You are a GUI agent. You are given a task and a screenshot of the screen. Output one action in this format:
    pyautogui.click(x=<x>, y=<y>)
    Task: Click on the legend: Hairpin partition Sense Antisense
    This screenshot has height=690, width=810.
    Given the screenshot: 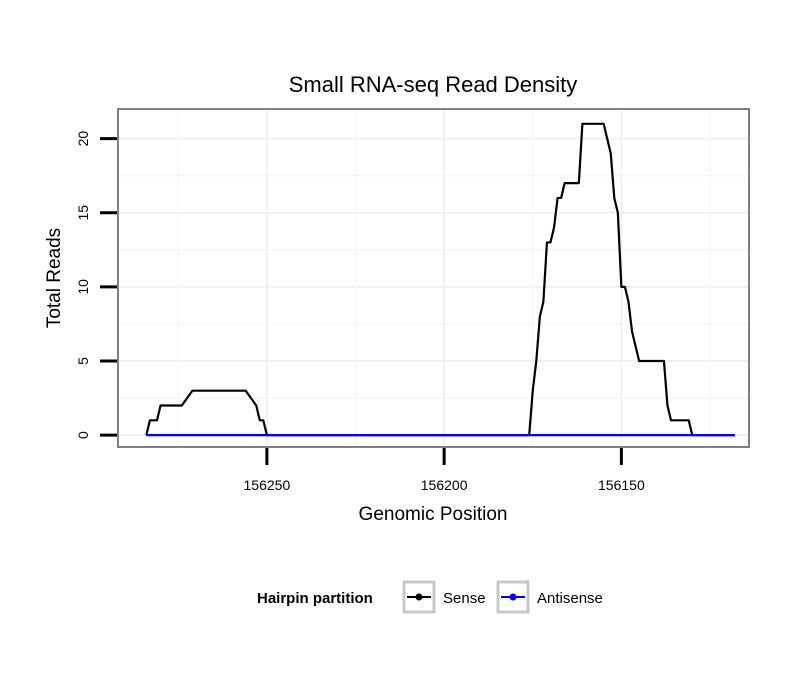 What is the action you would take?
    pyautogui.click(x=430, y=597)
    